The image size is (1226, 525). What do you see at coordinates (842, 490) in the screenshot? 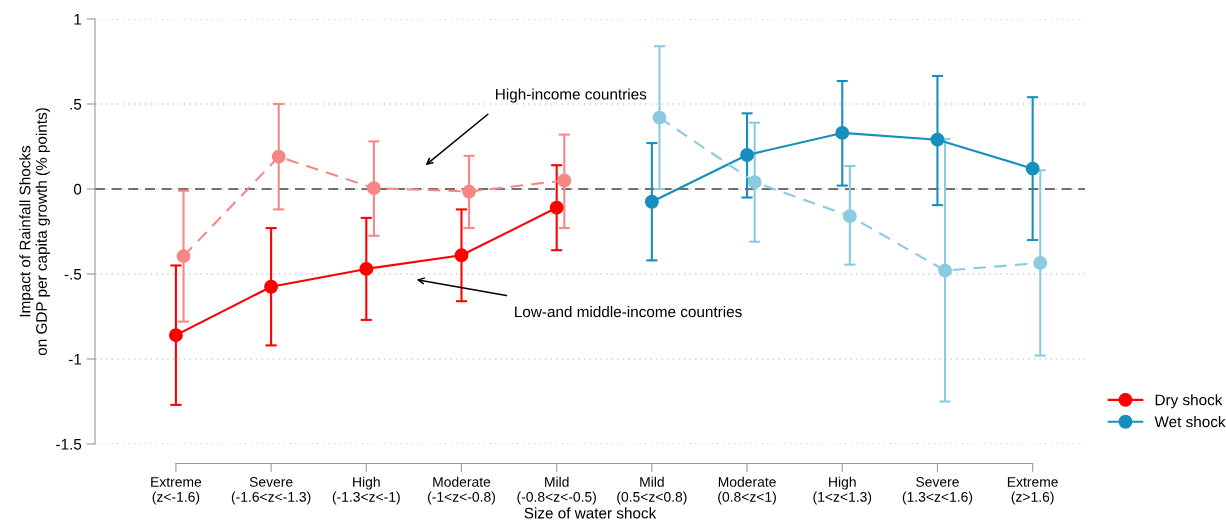
I see `x-tick-label: High (1<z<1.3)` at bounding box center [842, 490].